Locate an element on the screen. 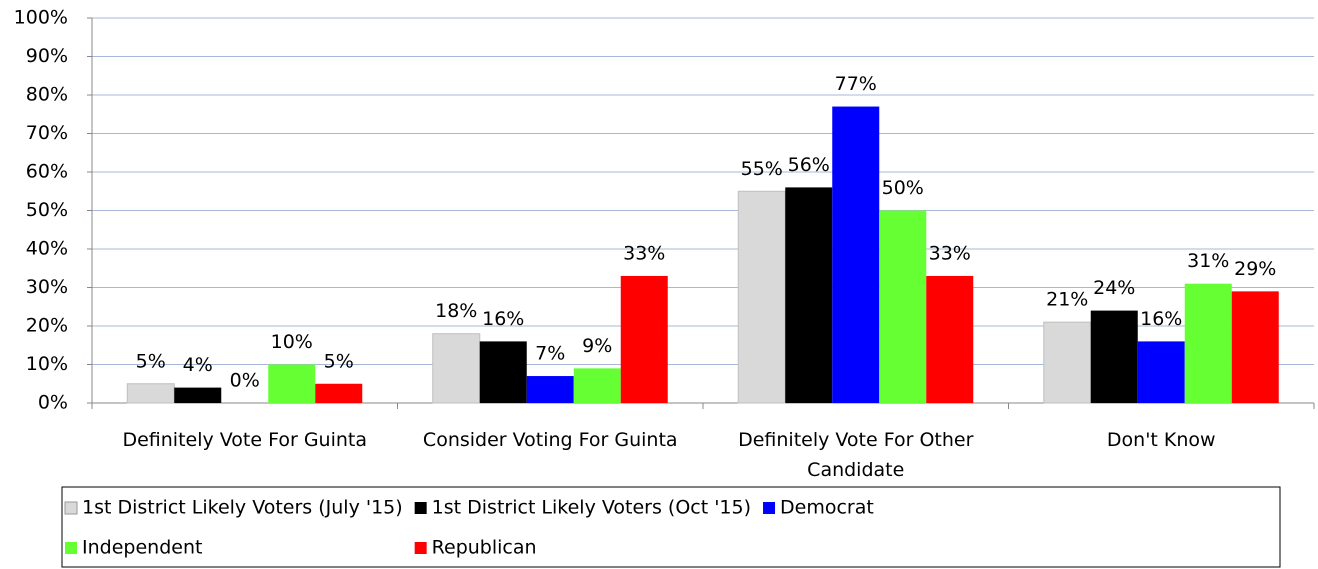  data-label: 0% is located at coordinates (245, 381).